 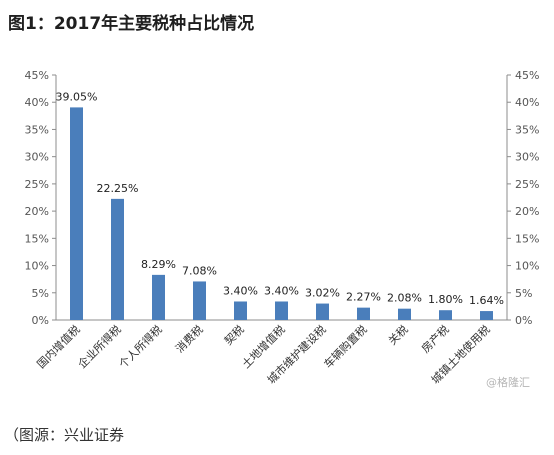 I want to click on y2-tick-label: 20%, so click(x=527, y=211).